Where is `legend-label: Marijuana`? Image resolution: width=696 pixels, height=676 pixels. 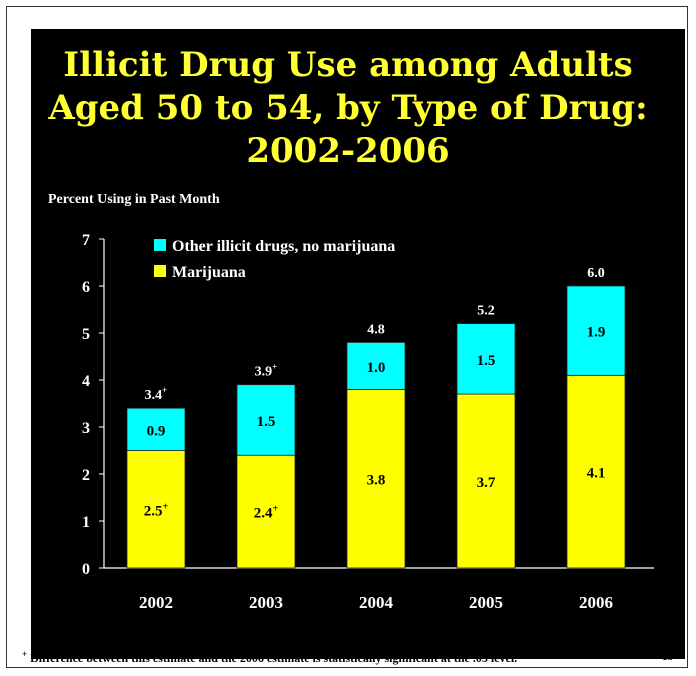
legend-label: Marijuana is located at coordinates (209, 272).